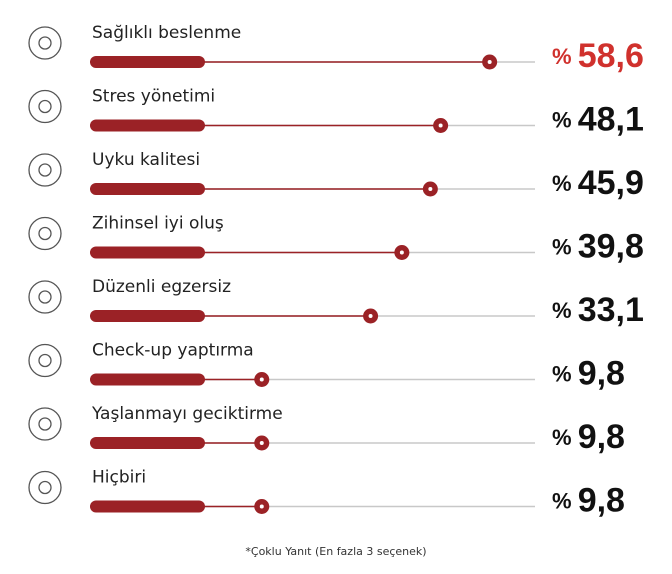  Describe the element at coordinates (611, 119) in the screenshot. I see `value-number: 48,1` at that location.